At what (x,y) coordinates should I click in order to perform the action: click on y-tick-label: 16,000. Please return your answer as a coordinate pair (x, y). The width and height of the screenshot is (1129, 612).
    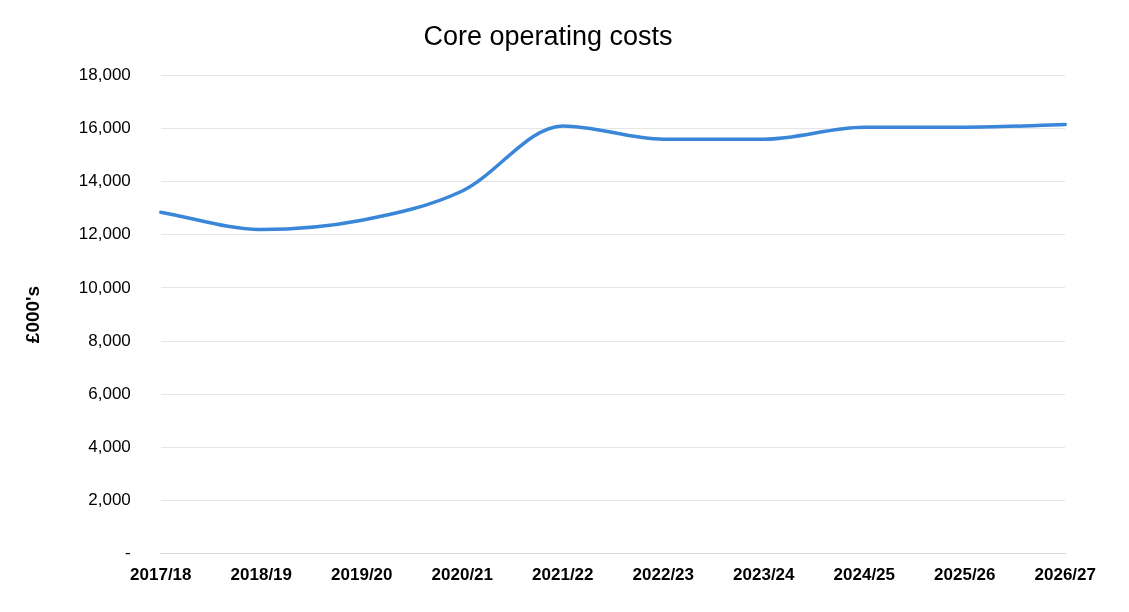
    Looking at the image, I should click on (104, 128).